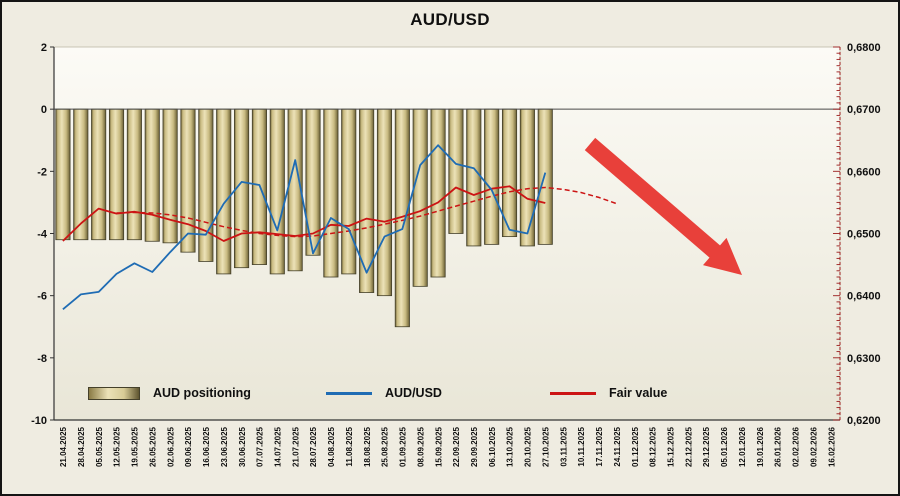 The image size is (900, 496). Describe the element at coordinates (42, 359) in the screenshot. I see `left-axis-label: -8` at that location.